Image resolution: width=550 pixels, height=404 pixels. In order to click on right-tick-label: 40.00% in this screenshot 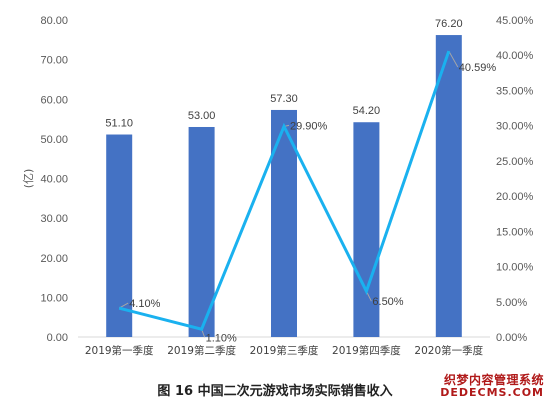, I will do `click(515, 56)`.